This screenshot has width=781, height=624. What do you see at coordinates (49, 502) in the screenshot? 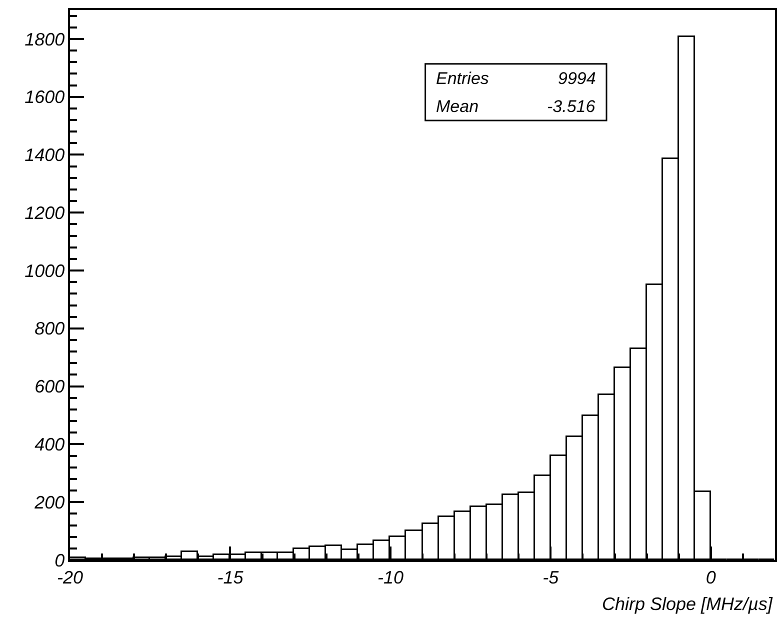
I see `y-tick-label: 200` at bounding box center [49, 502].